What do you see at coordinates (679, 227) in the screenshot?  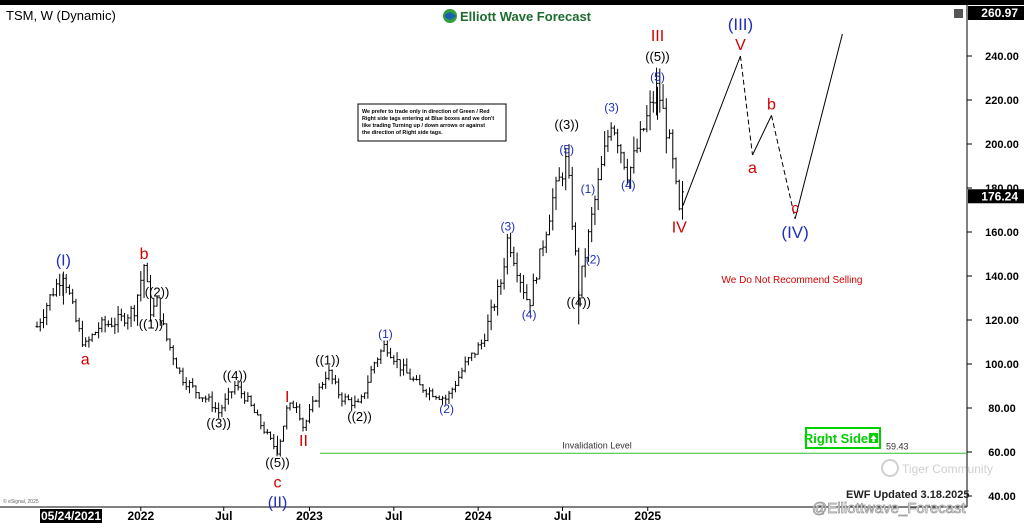 I see `wave-label: IV` at bounding box center [679, 227].